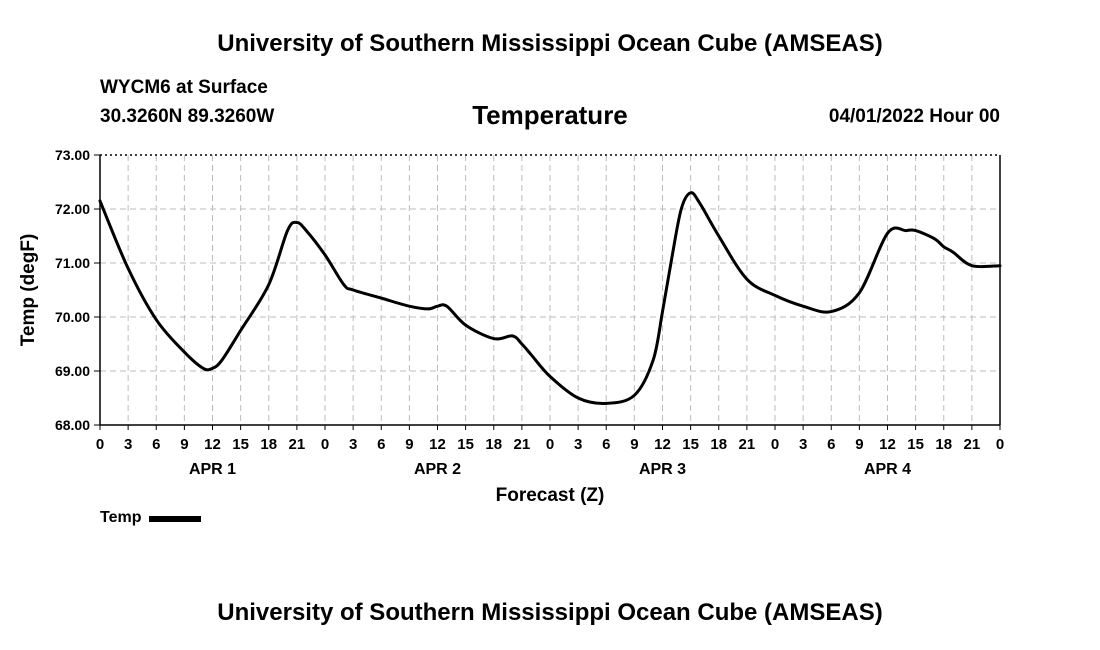 Image resolution: width=1100 pixels, height=650 pixels. I want to click on y-tick-label: 73.00, so click(72, 155).